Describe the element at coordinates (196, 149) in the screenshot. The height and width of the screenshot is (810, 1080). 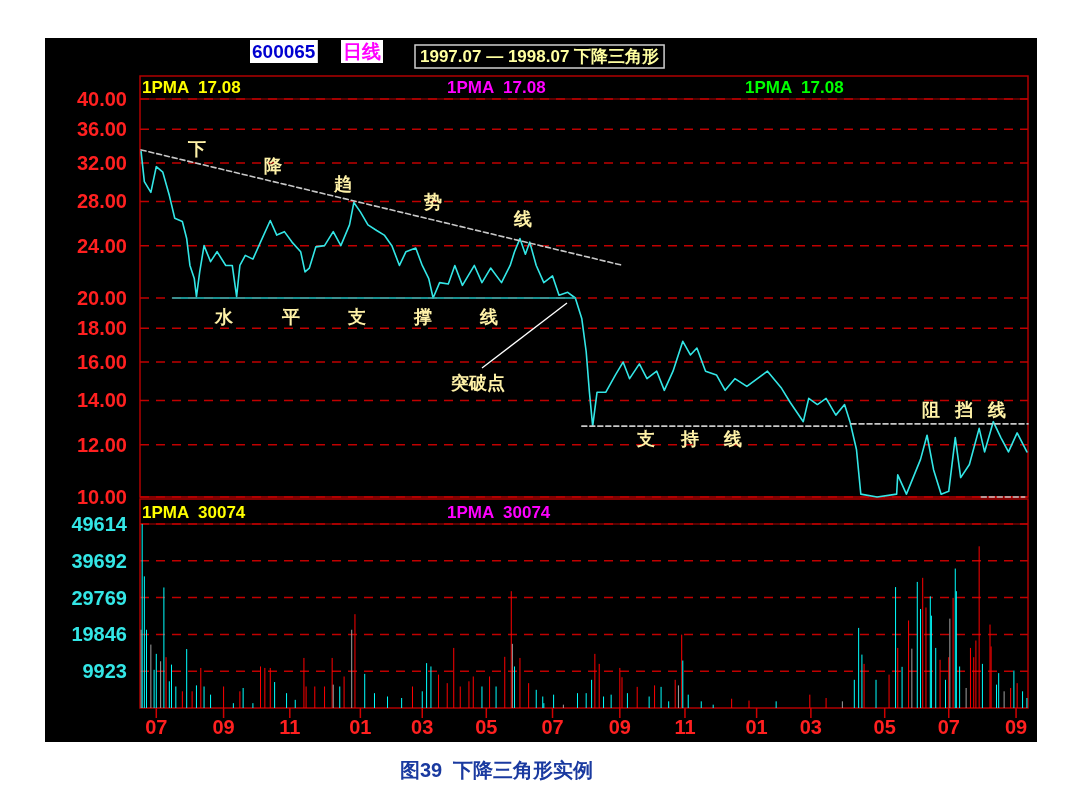
I see `annotation: 下` at that location.